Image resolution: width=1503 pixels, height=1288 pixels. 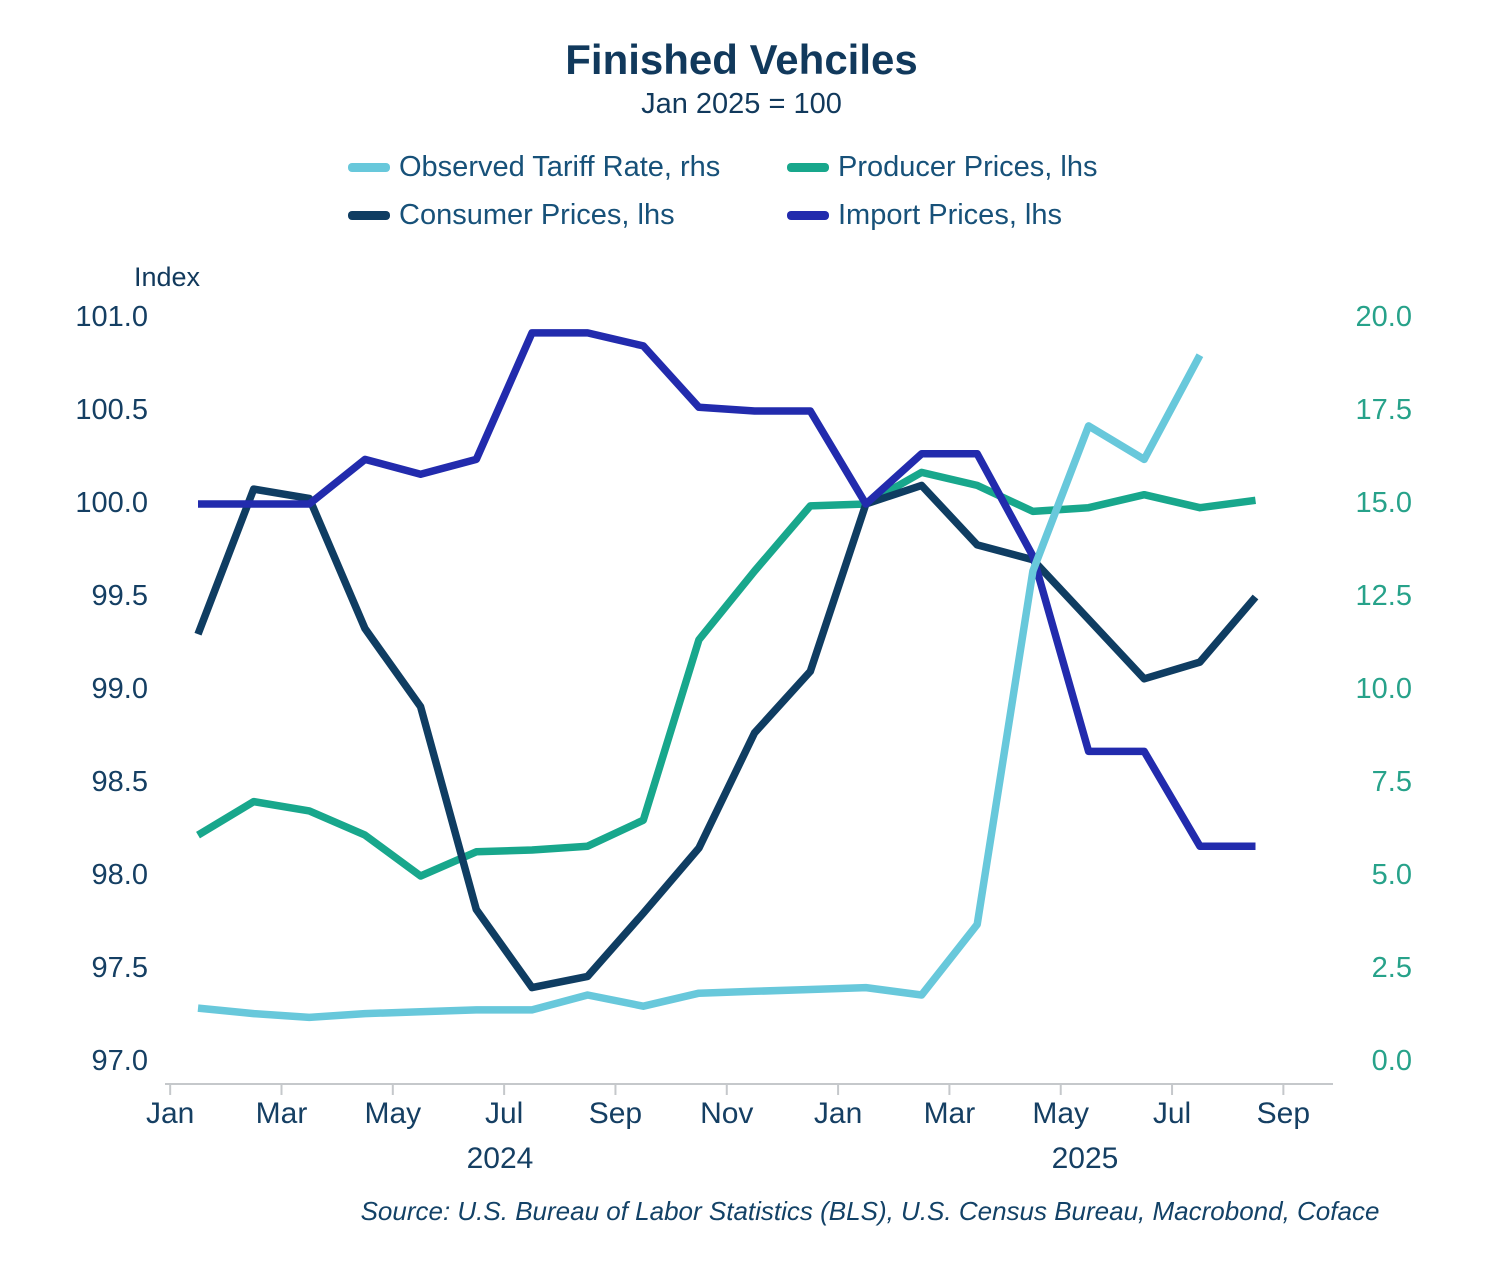 What do you see at coordinates (808, 167) in the screenshot?
I see `legend-swatch-producer-prices` at bounding box center [808, 167].